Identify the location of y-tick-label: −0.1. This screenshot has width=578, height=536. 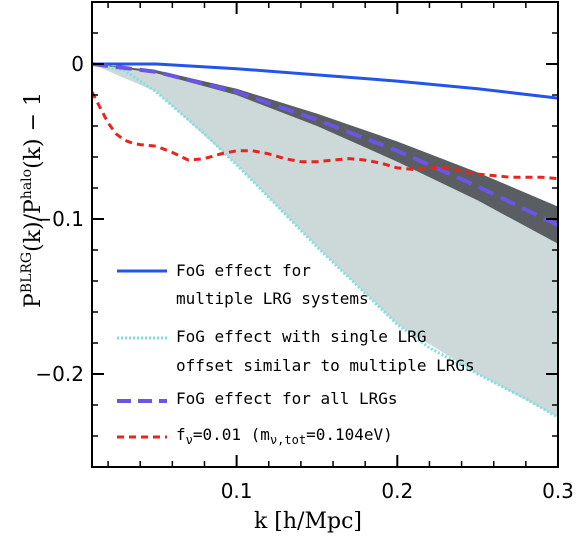
(59, 219).